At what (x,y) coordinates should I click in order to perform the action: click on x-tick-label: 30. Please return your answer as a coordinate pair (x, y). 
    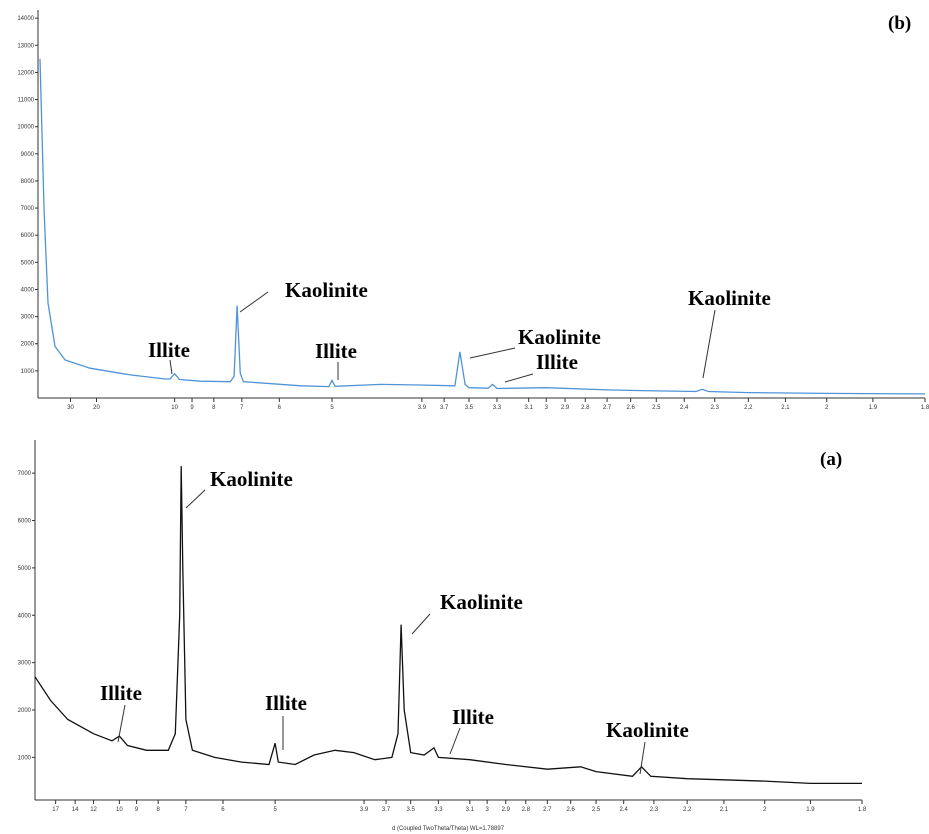
    Looking at the image, I should click on (70, 408).